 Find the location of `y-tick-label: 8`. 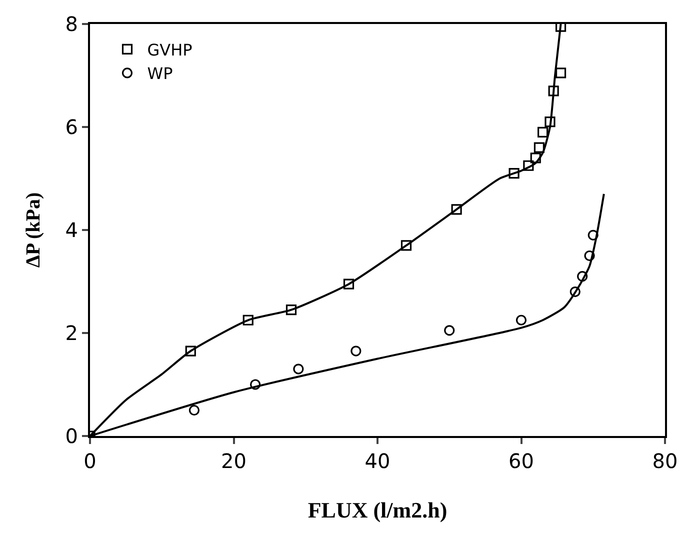

y-tick-label: 8 is located at coordinates (71, 24).